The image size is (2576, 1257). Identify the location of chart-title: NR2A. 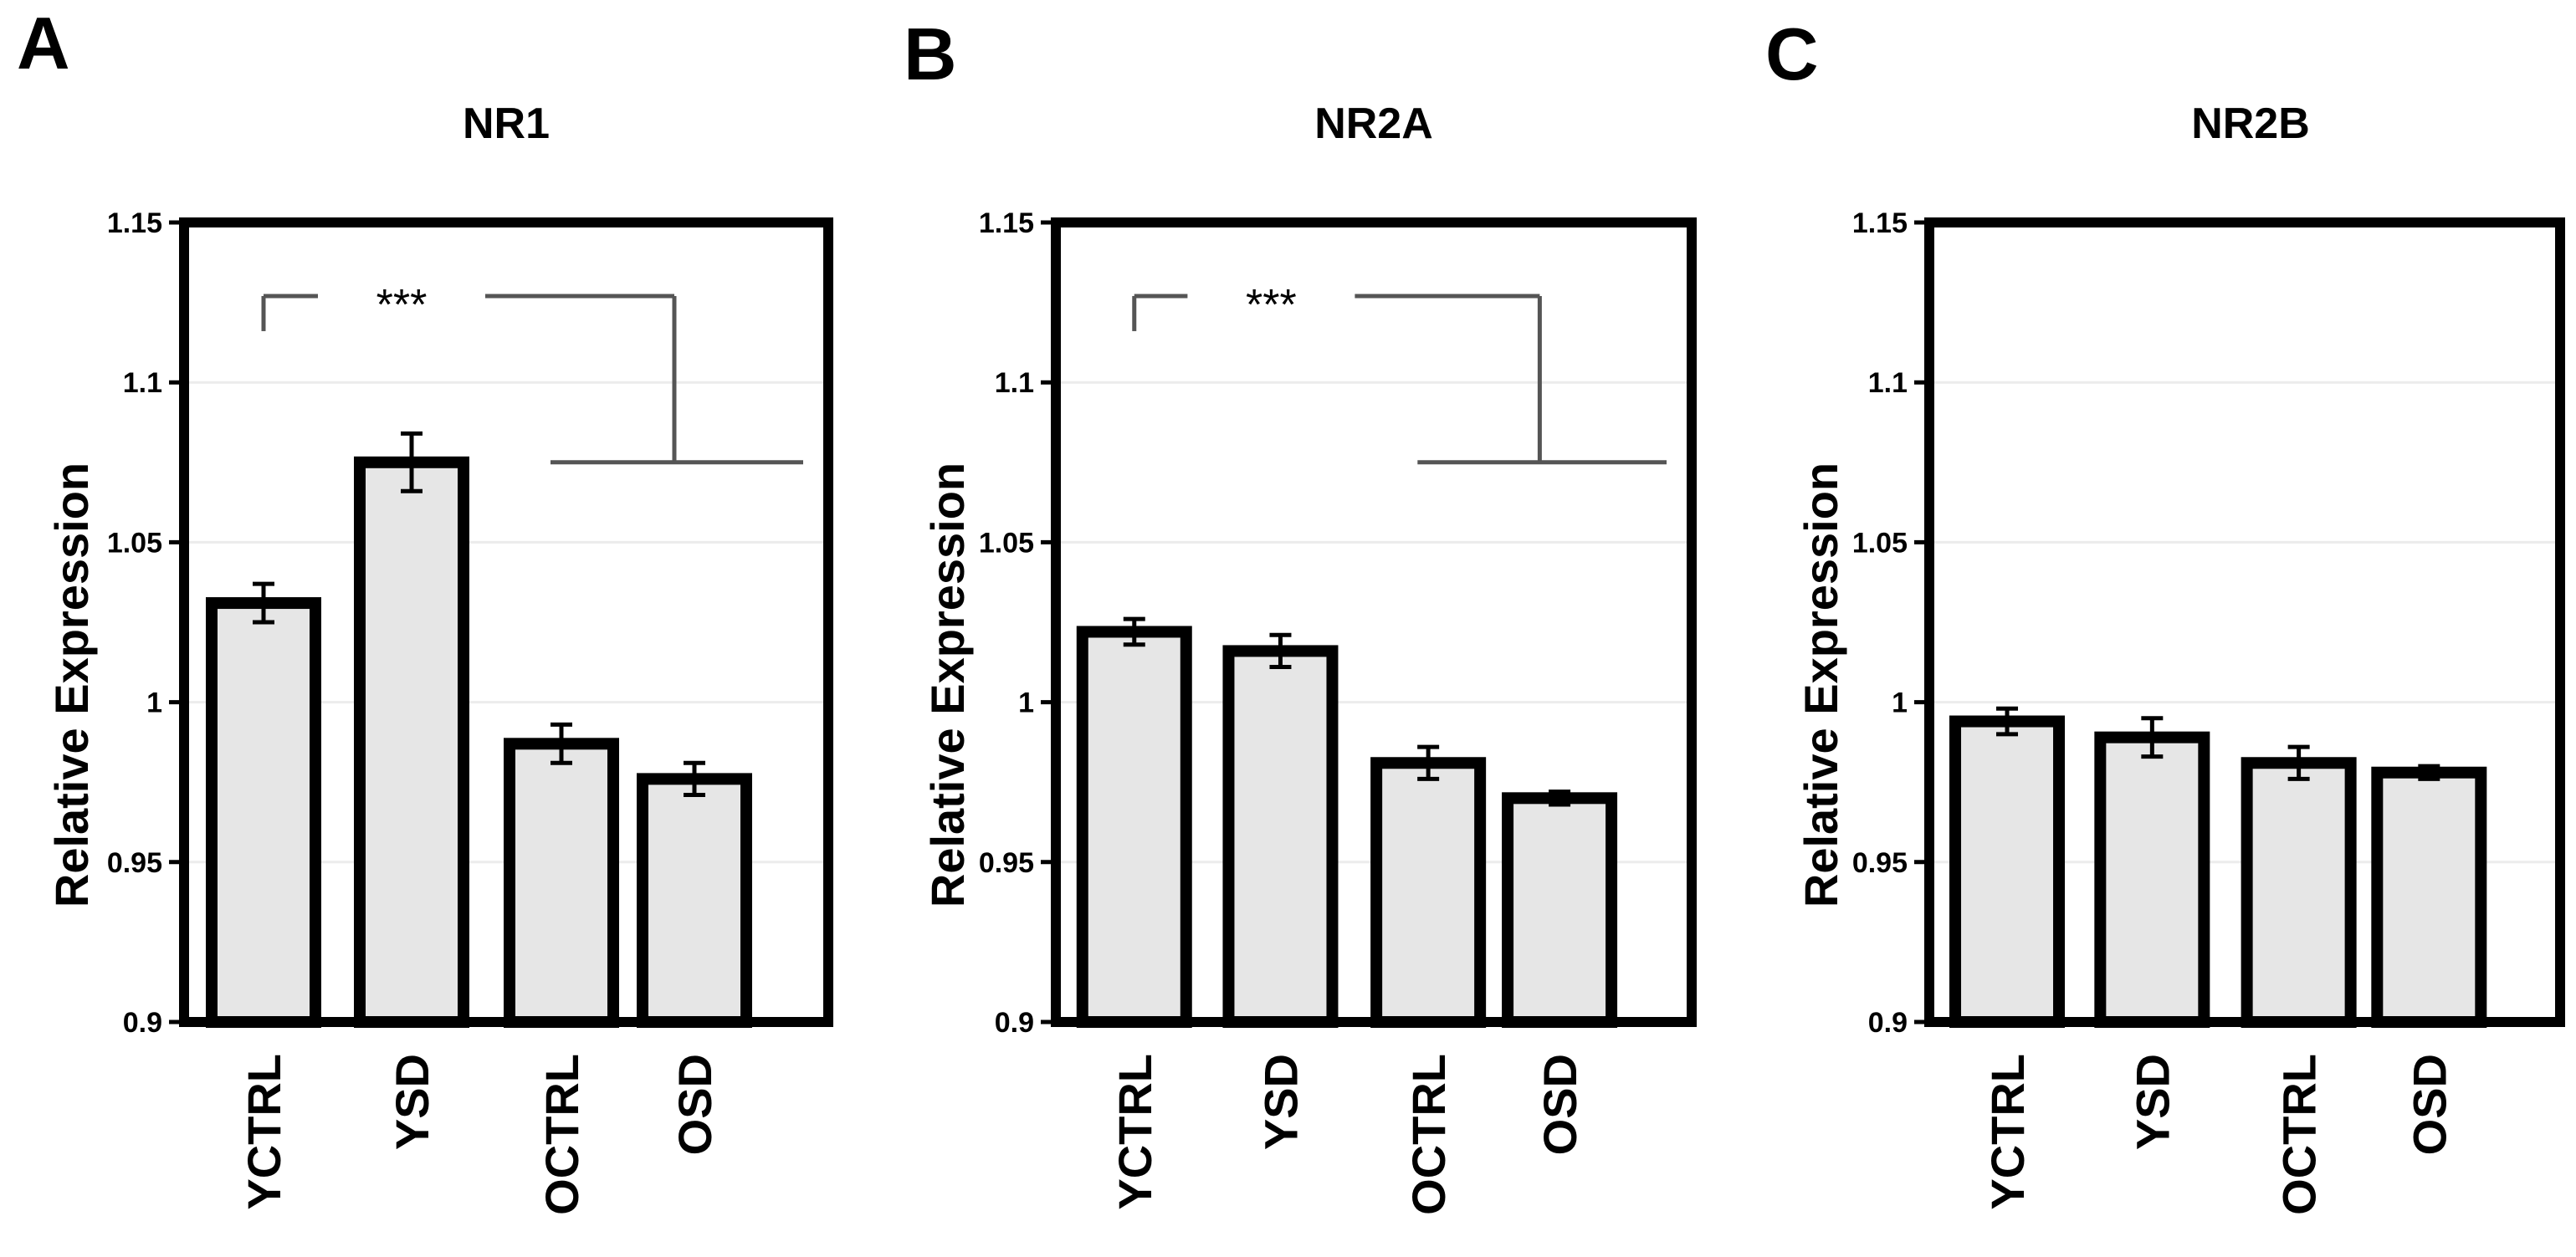
(1373, 124).